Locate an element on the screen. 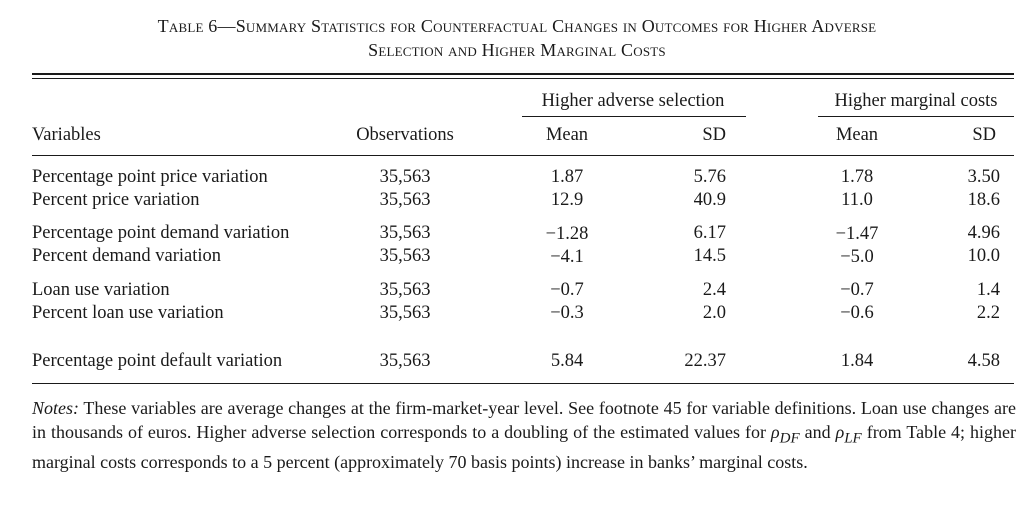 The width and height of the screenshot is (1034, 510). row-mean-1: −0.7 is located at coordinates (567, 290).